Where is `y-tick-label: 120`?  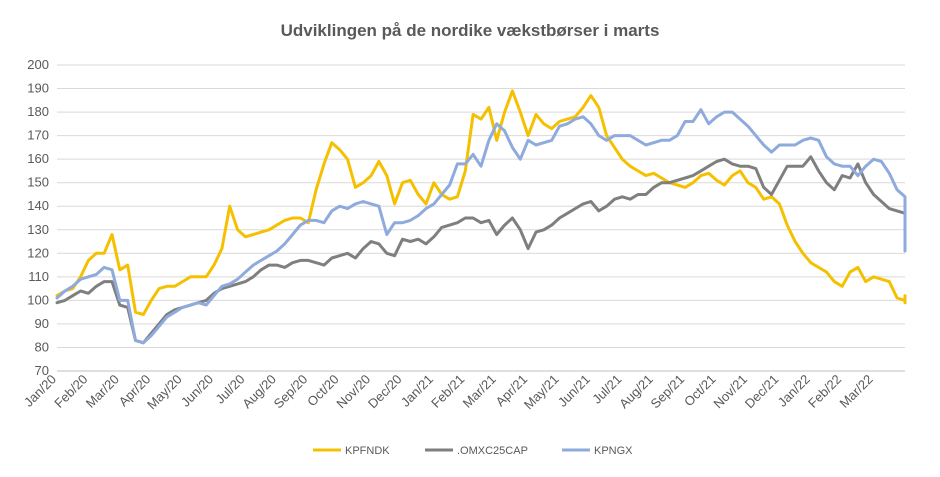
y-tick-label: 120 is located at coordinates (38, 252).